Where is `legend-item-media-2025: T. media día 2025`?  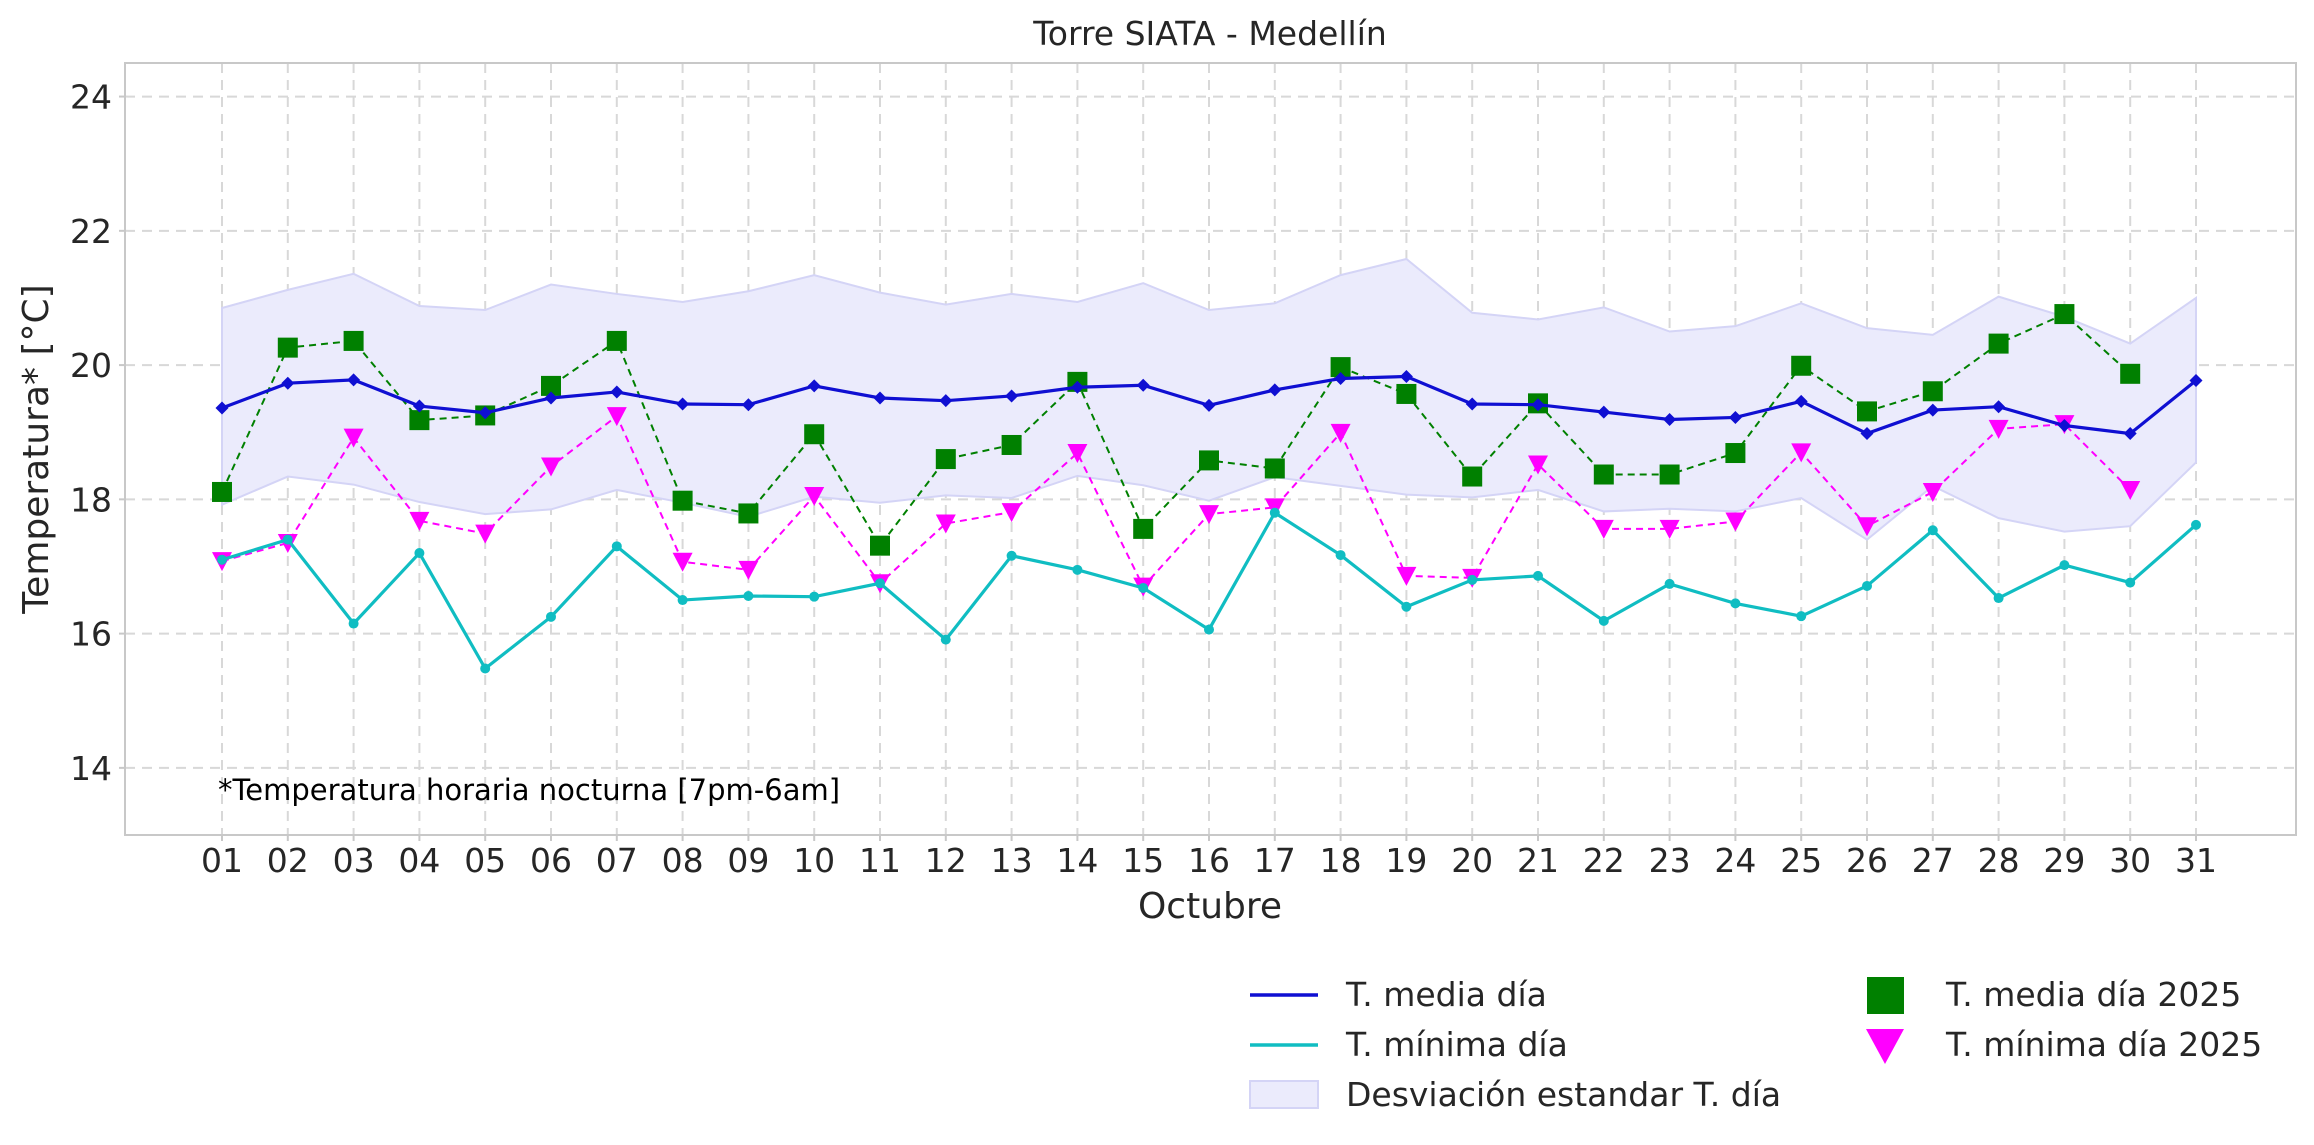 legend-item-media-2025: T. media día 2025 is located at coordinates (2054, 994).